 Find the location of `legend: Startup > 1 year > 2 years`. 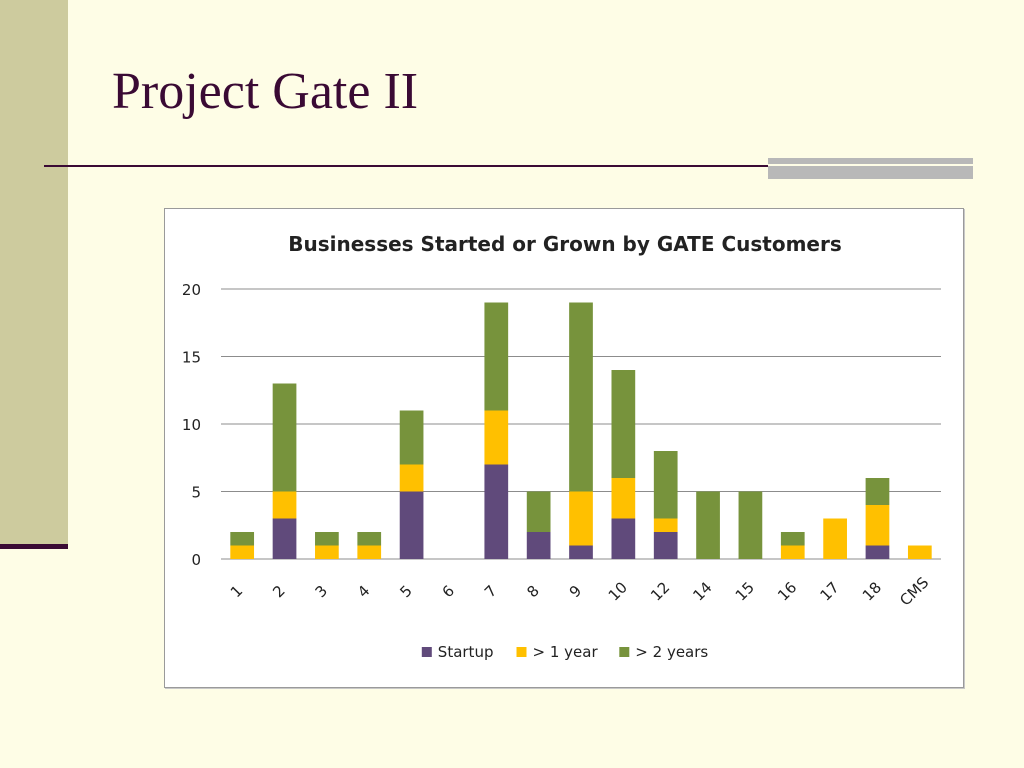

legend: Startup > 1 year > 2 years is located at coordinates (564, 652).